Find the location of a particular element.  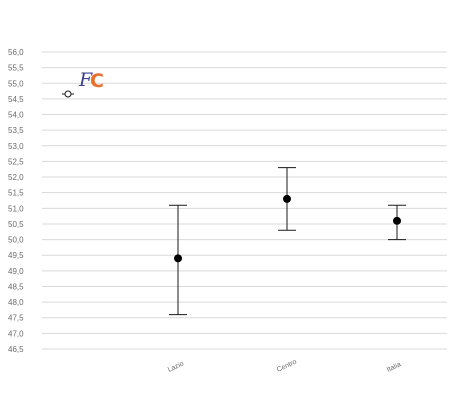

logo-letter-f: F is located at coordinates (85, 80).